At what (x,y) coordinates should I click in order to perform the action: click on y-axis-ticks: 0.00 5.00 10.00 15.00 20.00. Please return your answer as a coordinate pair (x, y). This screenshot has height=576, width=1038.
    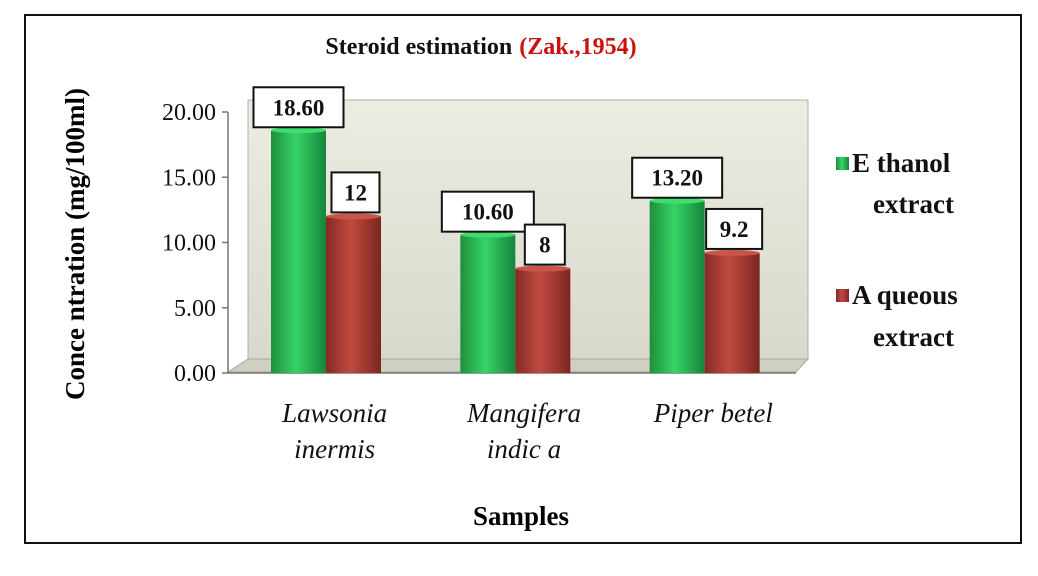
    Looking at the image, I should click on (195, 243).